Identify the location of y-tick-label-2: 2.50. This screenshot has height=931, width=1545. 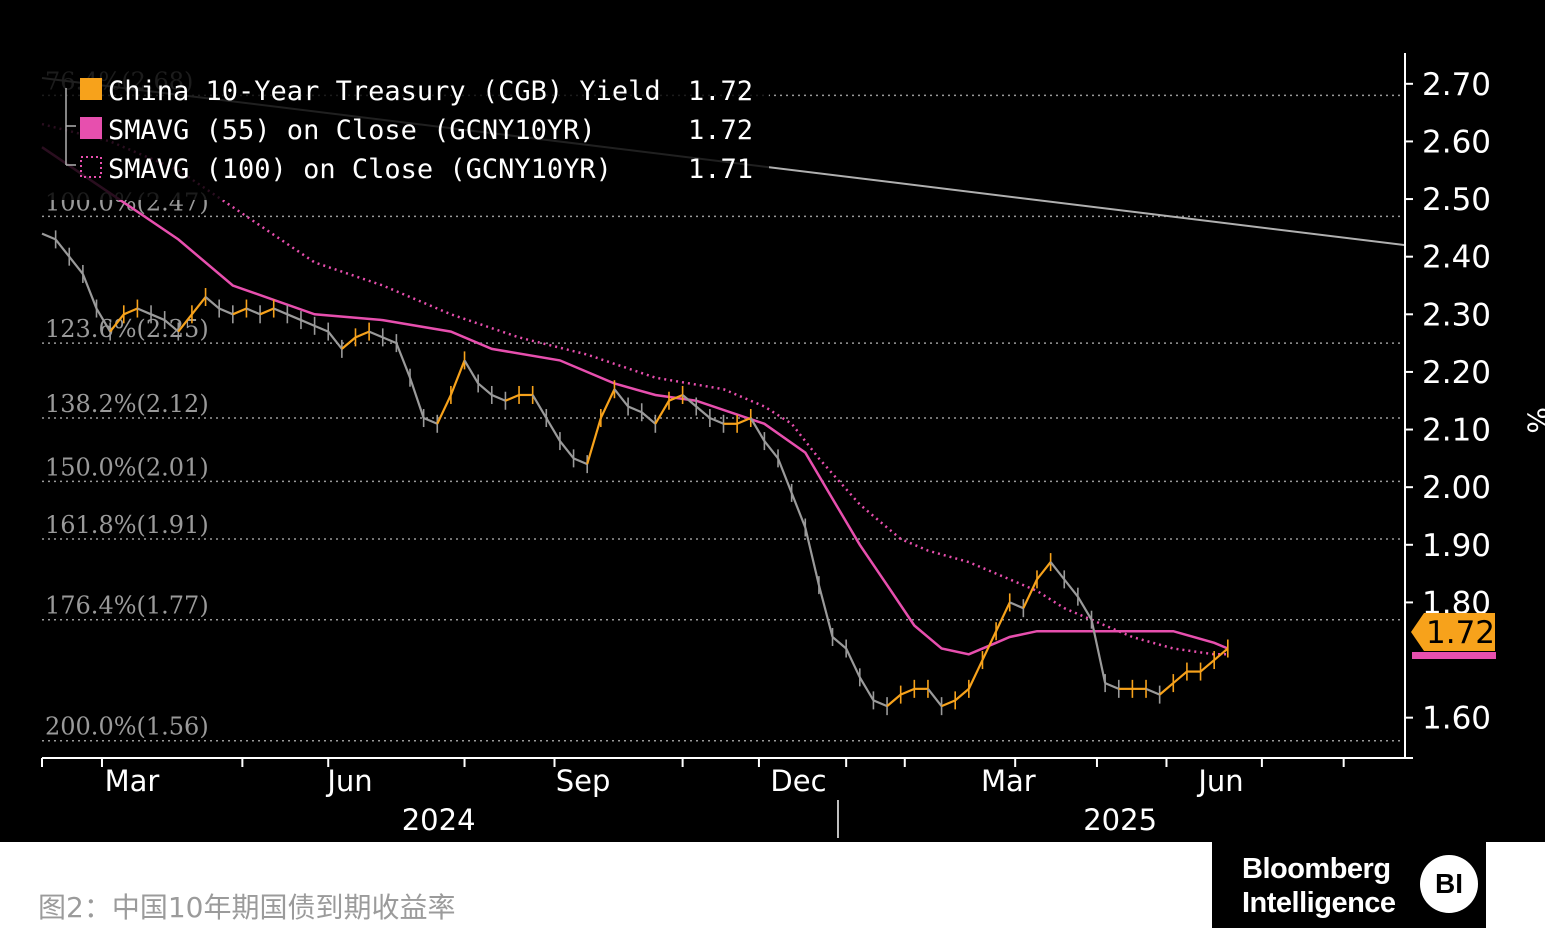
(1456, 200).